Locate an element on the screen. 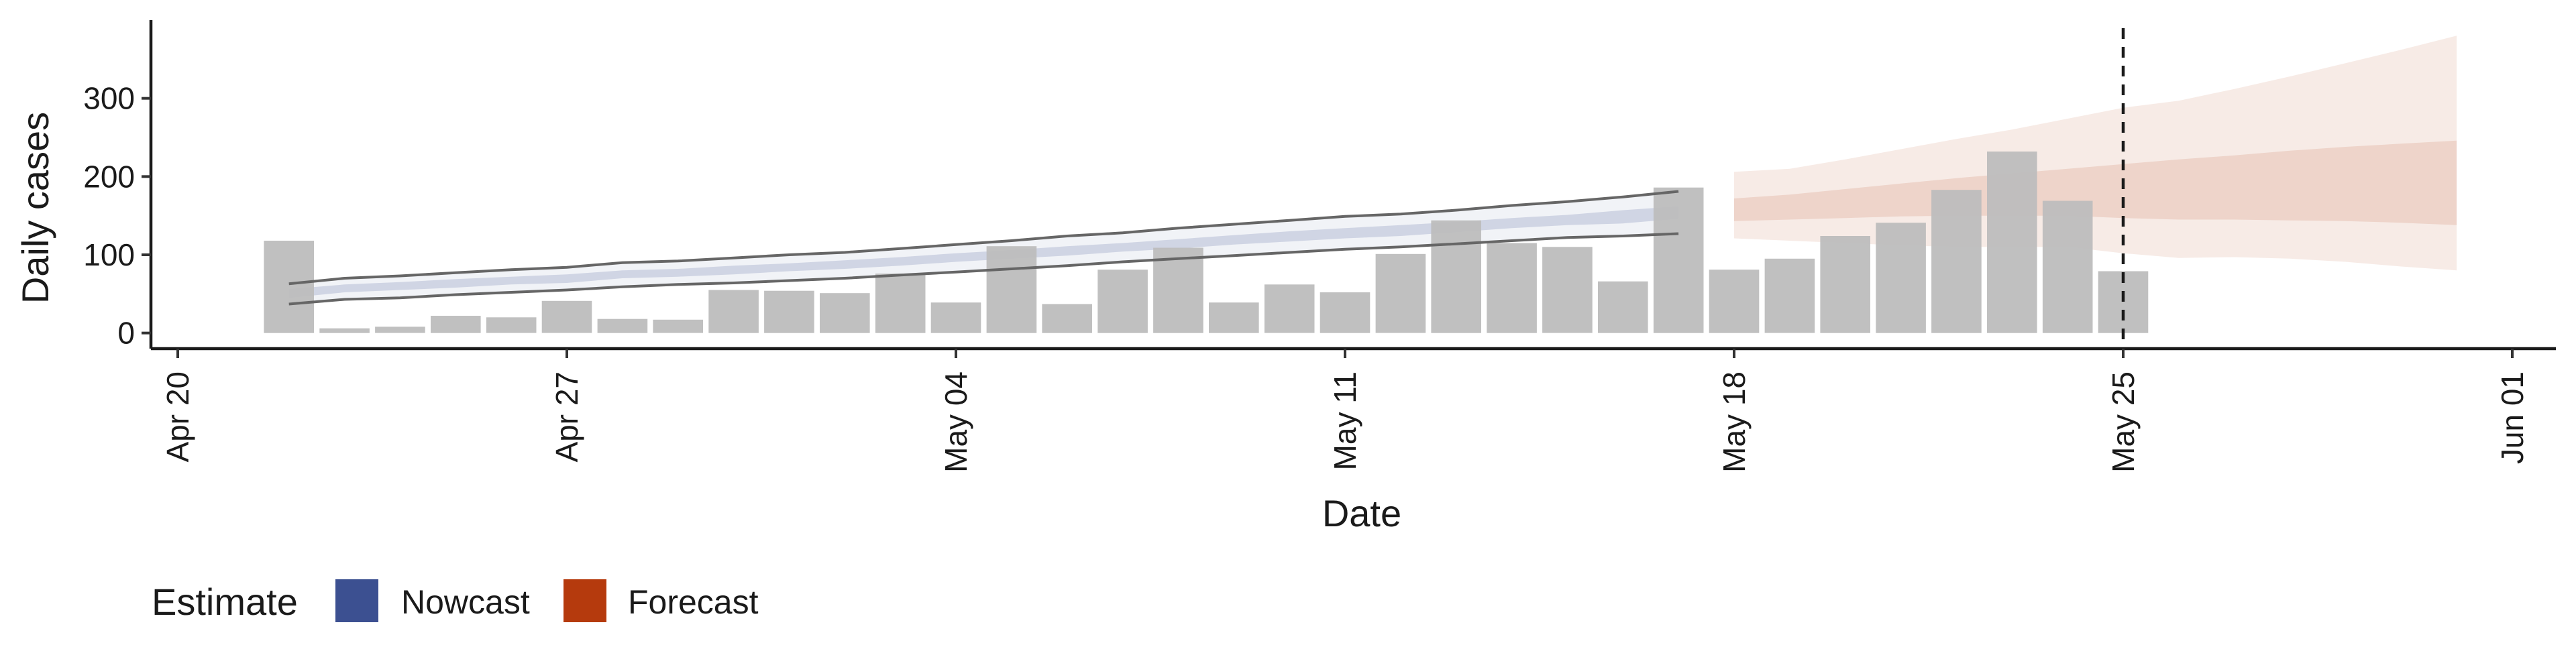 Image resolution: width=2576 pixels, height=647 pixels. legend-label-nowcast: Nowcast is located at coordinates (465, 602).